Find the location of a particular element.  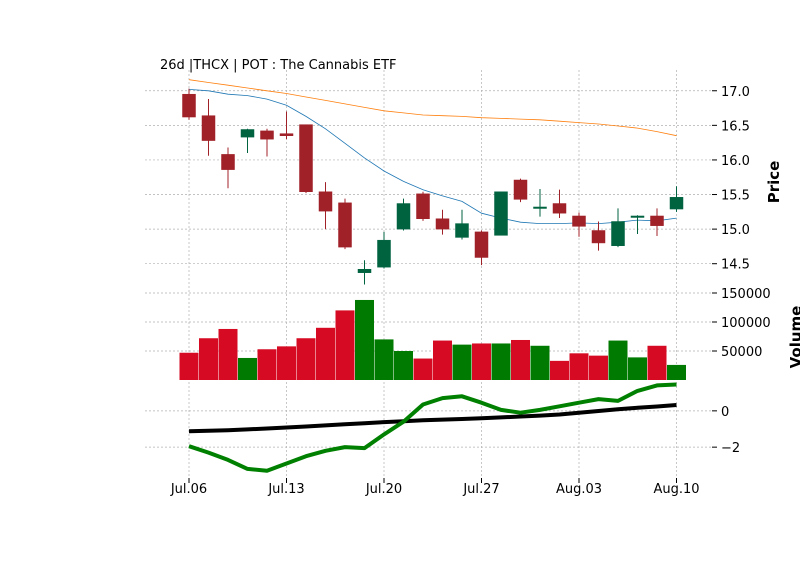

oscillator-fast-line is located at coordinates (432, 427).